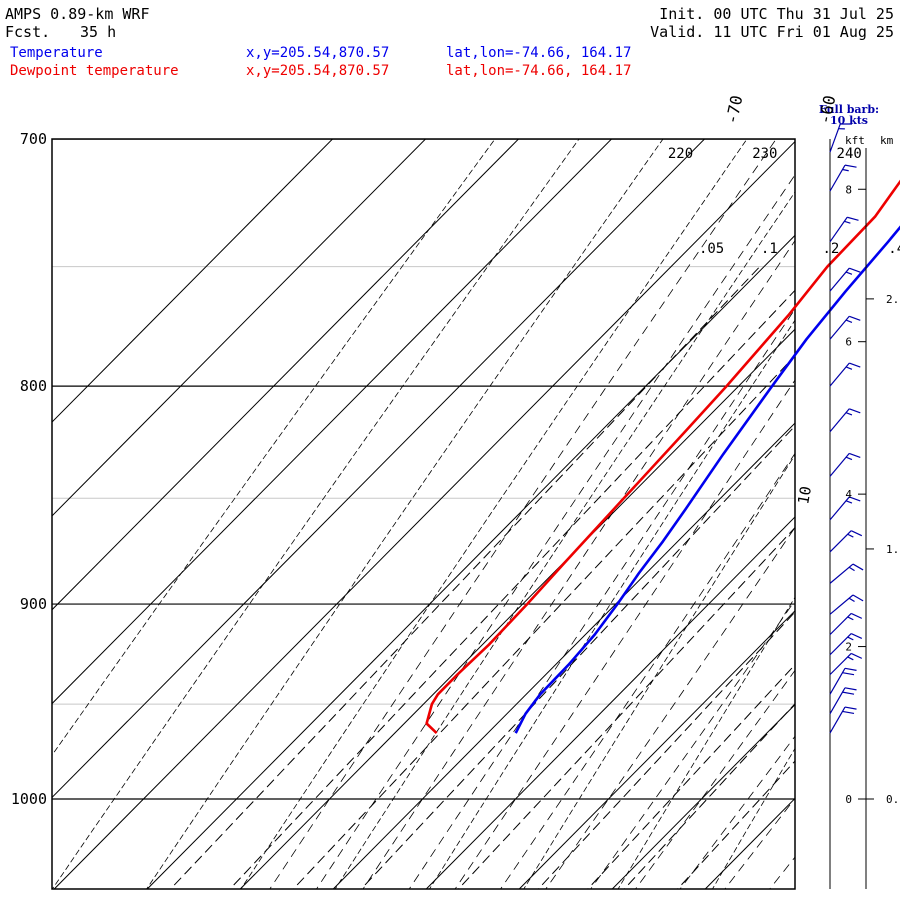 The height and width of the screenshot is (900, 900). Describe the element at coordinates (764, 154) in the screenshot. I see `dry-adiabat-label: 230` at that location.